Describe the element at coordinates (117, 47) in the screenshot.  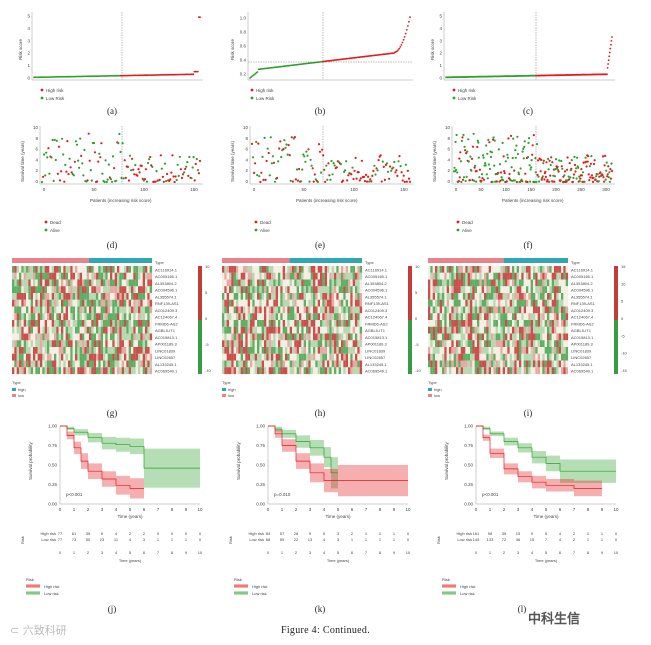
I see `risk-score-points-a` at that location.